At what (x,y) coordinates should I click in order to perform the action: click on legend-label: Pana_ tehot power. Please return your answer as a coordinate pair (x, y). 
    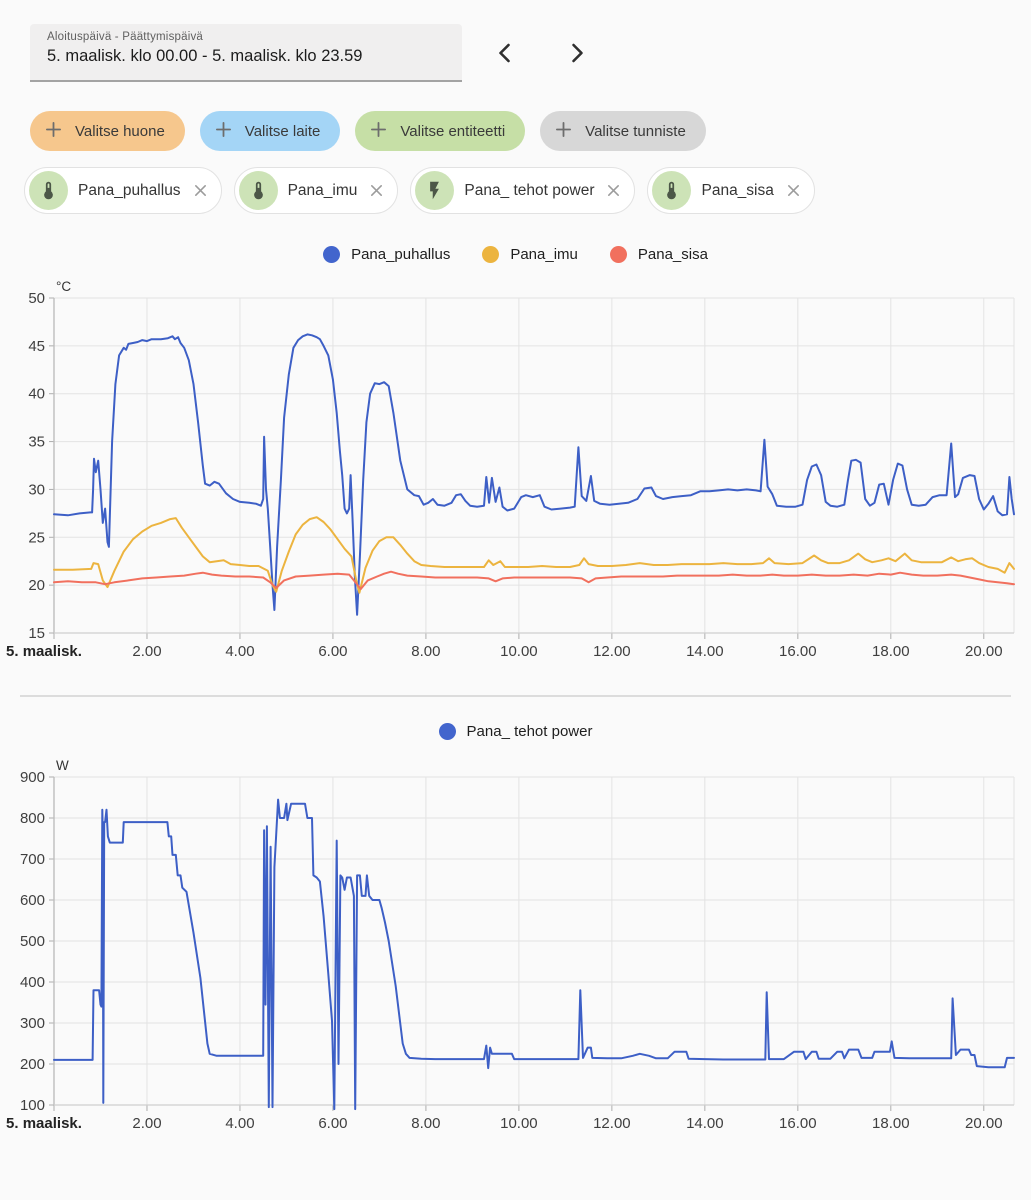
    Looking at the image, I should click on (529, 731).